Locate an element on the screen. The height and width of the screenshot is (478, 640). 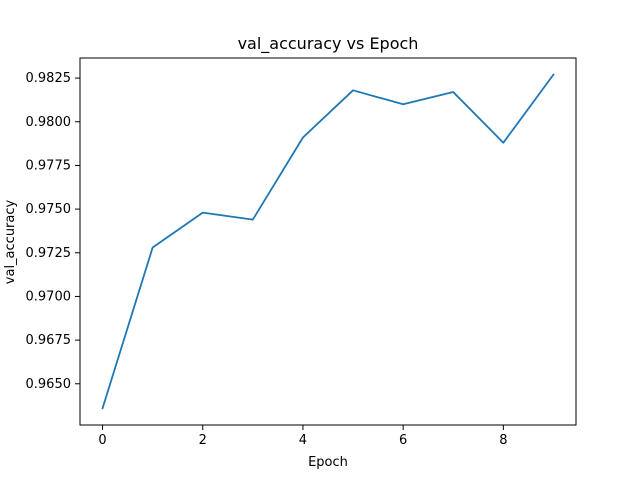
y-tick-label: 0.9650 is located at coordinates (49, 384).